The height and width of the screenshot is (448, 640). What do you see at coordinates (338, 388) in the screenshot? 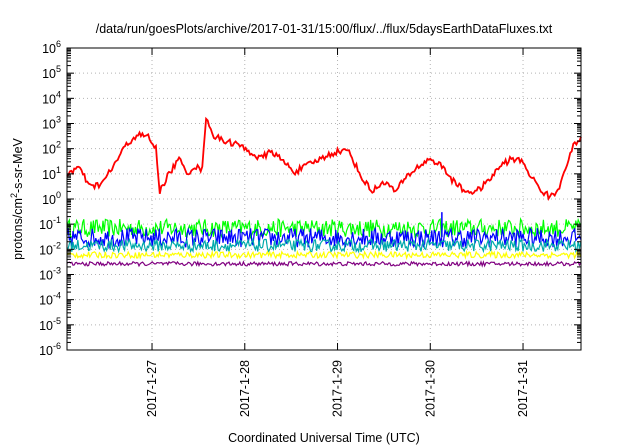
I see `x-tick-label: 2017-1-29` at bounding box center [338, 388].